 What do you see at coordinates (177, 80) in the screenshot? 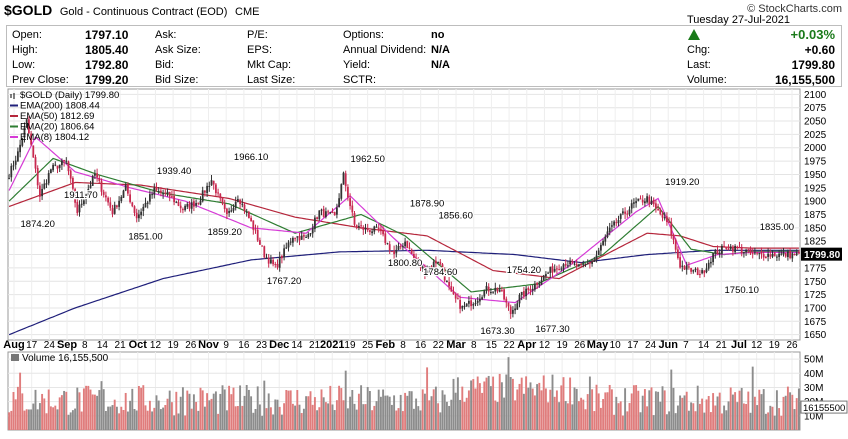
I see `quote-bidsize-label: Bid Size:` at bounding box center [177, 80].